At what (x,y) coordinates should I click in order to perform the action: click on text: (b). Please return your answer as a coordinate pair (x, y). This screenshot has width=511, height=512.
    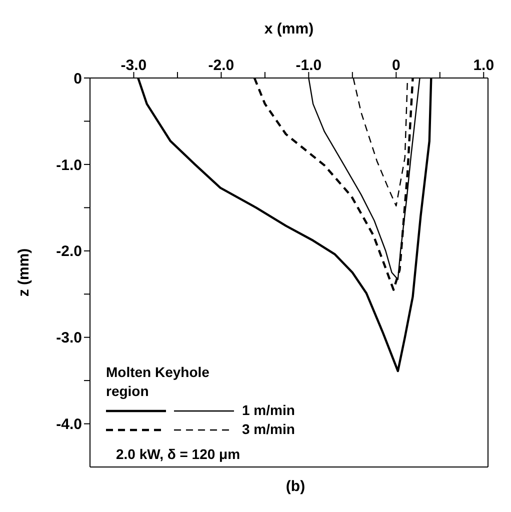
    Looking at the image, I should click on (295, 486).